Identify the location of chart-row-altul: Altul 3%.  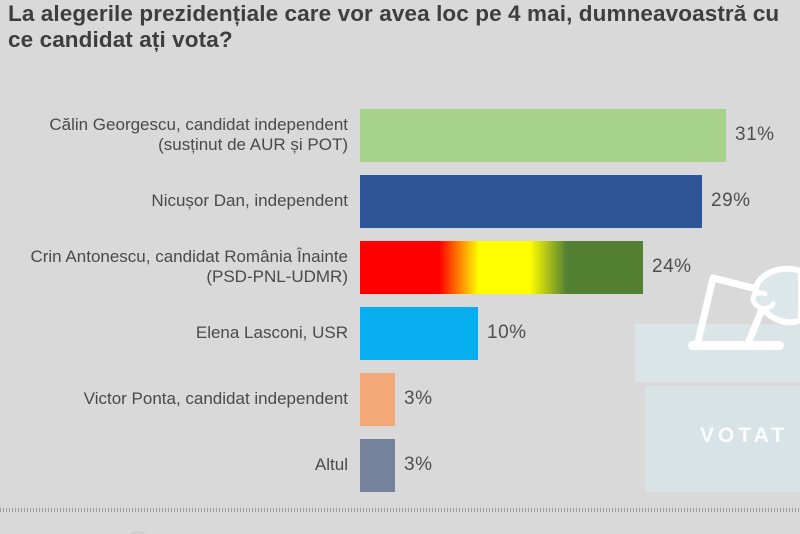
(400, 465).